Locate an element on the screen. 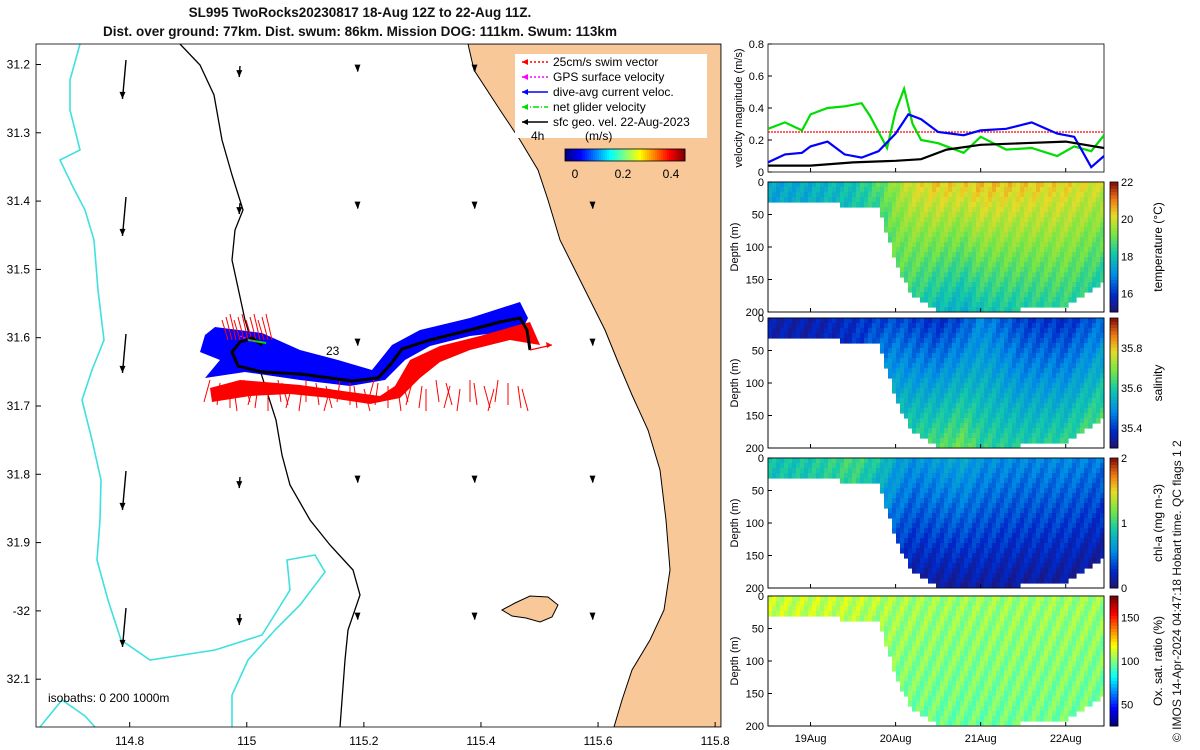 Image resolution: width=1200 pixels, height=750 pixels. map-y-tick-label: 31.6 is located at coordinates (19, 338).